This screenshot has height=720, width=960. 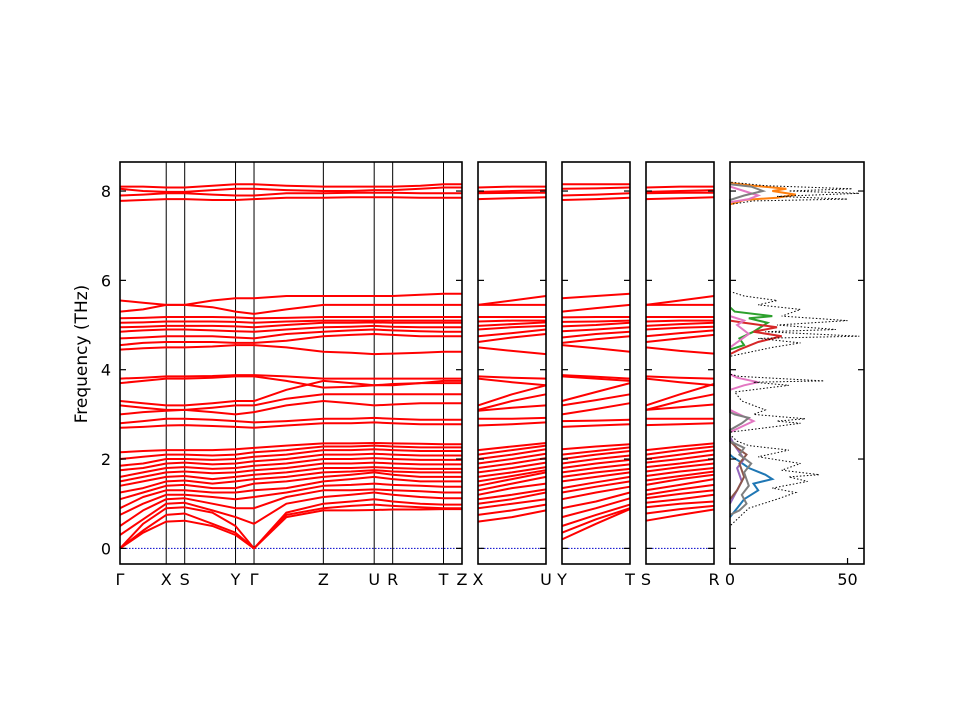 I want to click on y-tick-label: 4, so click(x=106, y=370).